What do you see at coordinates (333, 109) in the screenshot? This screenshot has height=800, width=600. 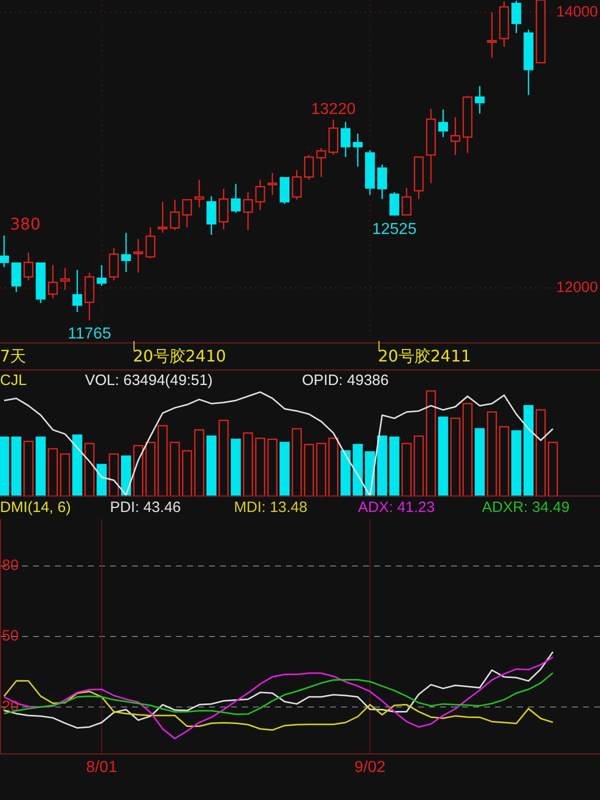 I see `annotation: 13220` at bounding box center [333, 109].